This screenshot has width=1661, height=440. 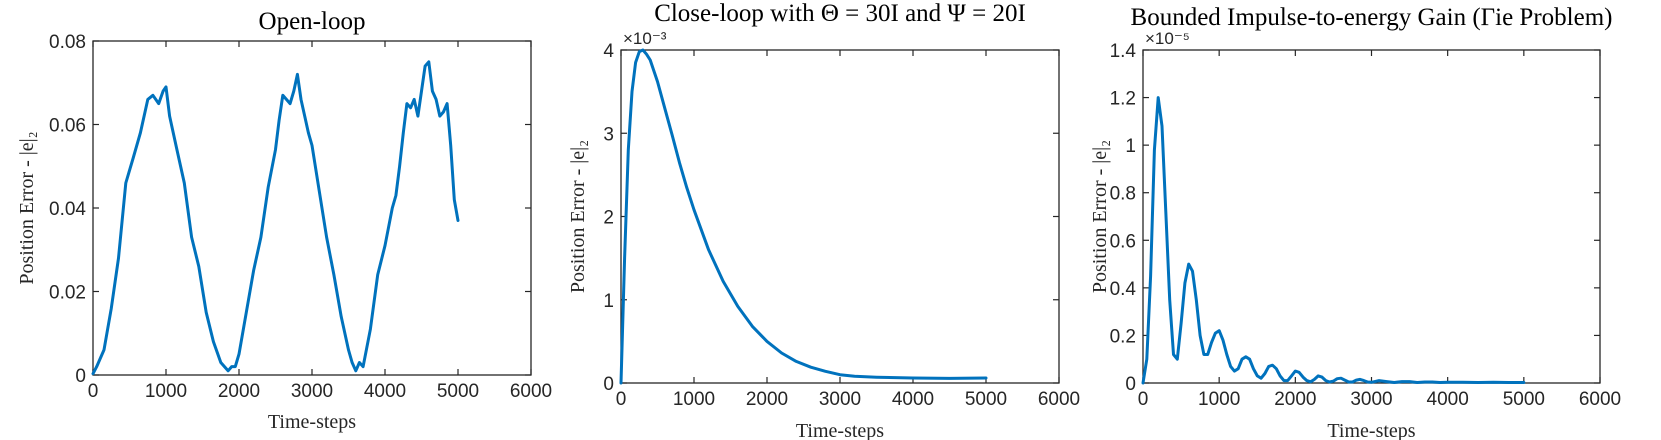 What do you see at coordinates (645, 38) in the screenshot?
I see `axis-exponent-label: ×10⁻³` at bounding box center [645, 38].